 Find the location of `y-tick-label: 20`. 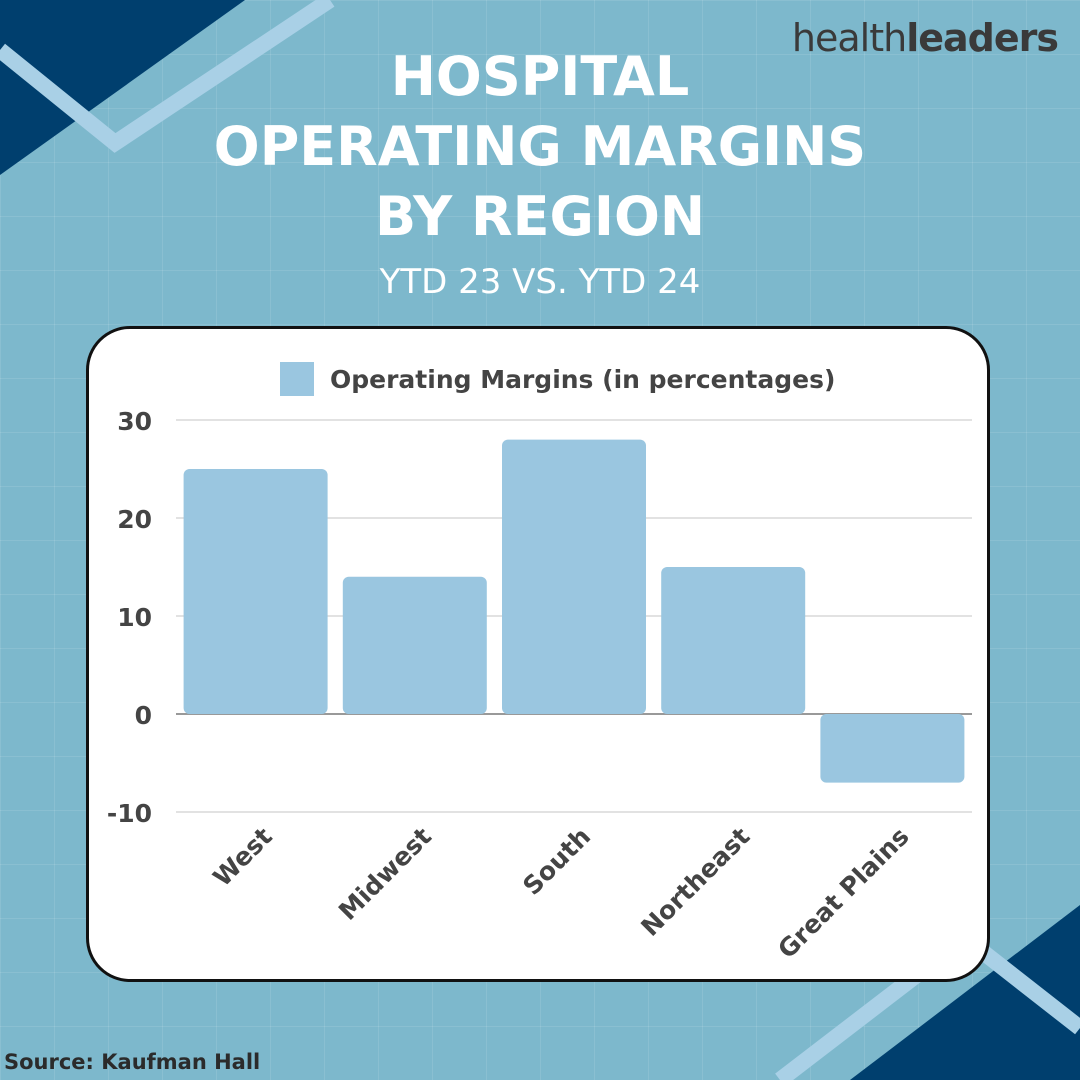

y-tick-label: 20 is located at coordinates (134, 519).